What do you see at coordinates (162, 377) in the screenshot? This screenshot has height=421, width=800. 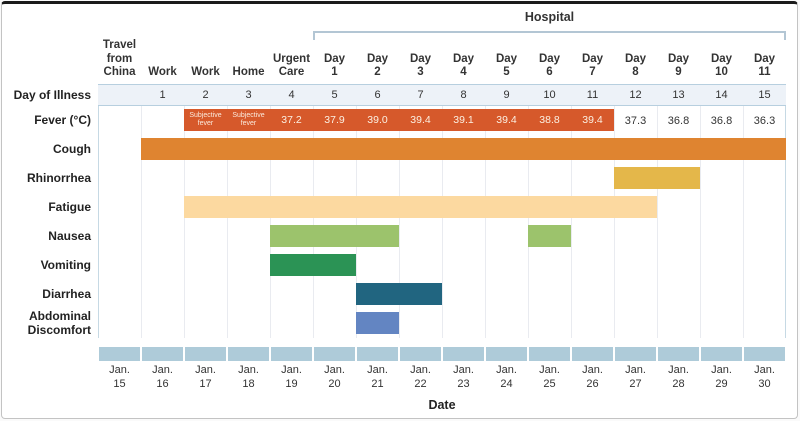 I see `date-label-1: Jan. 16` at bounding box center [162, 377].